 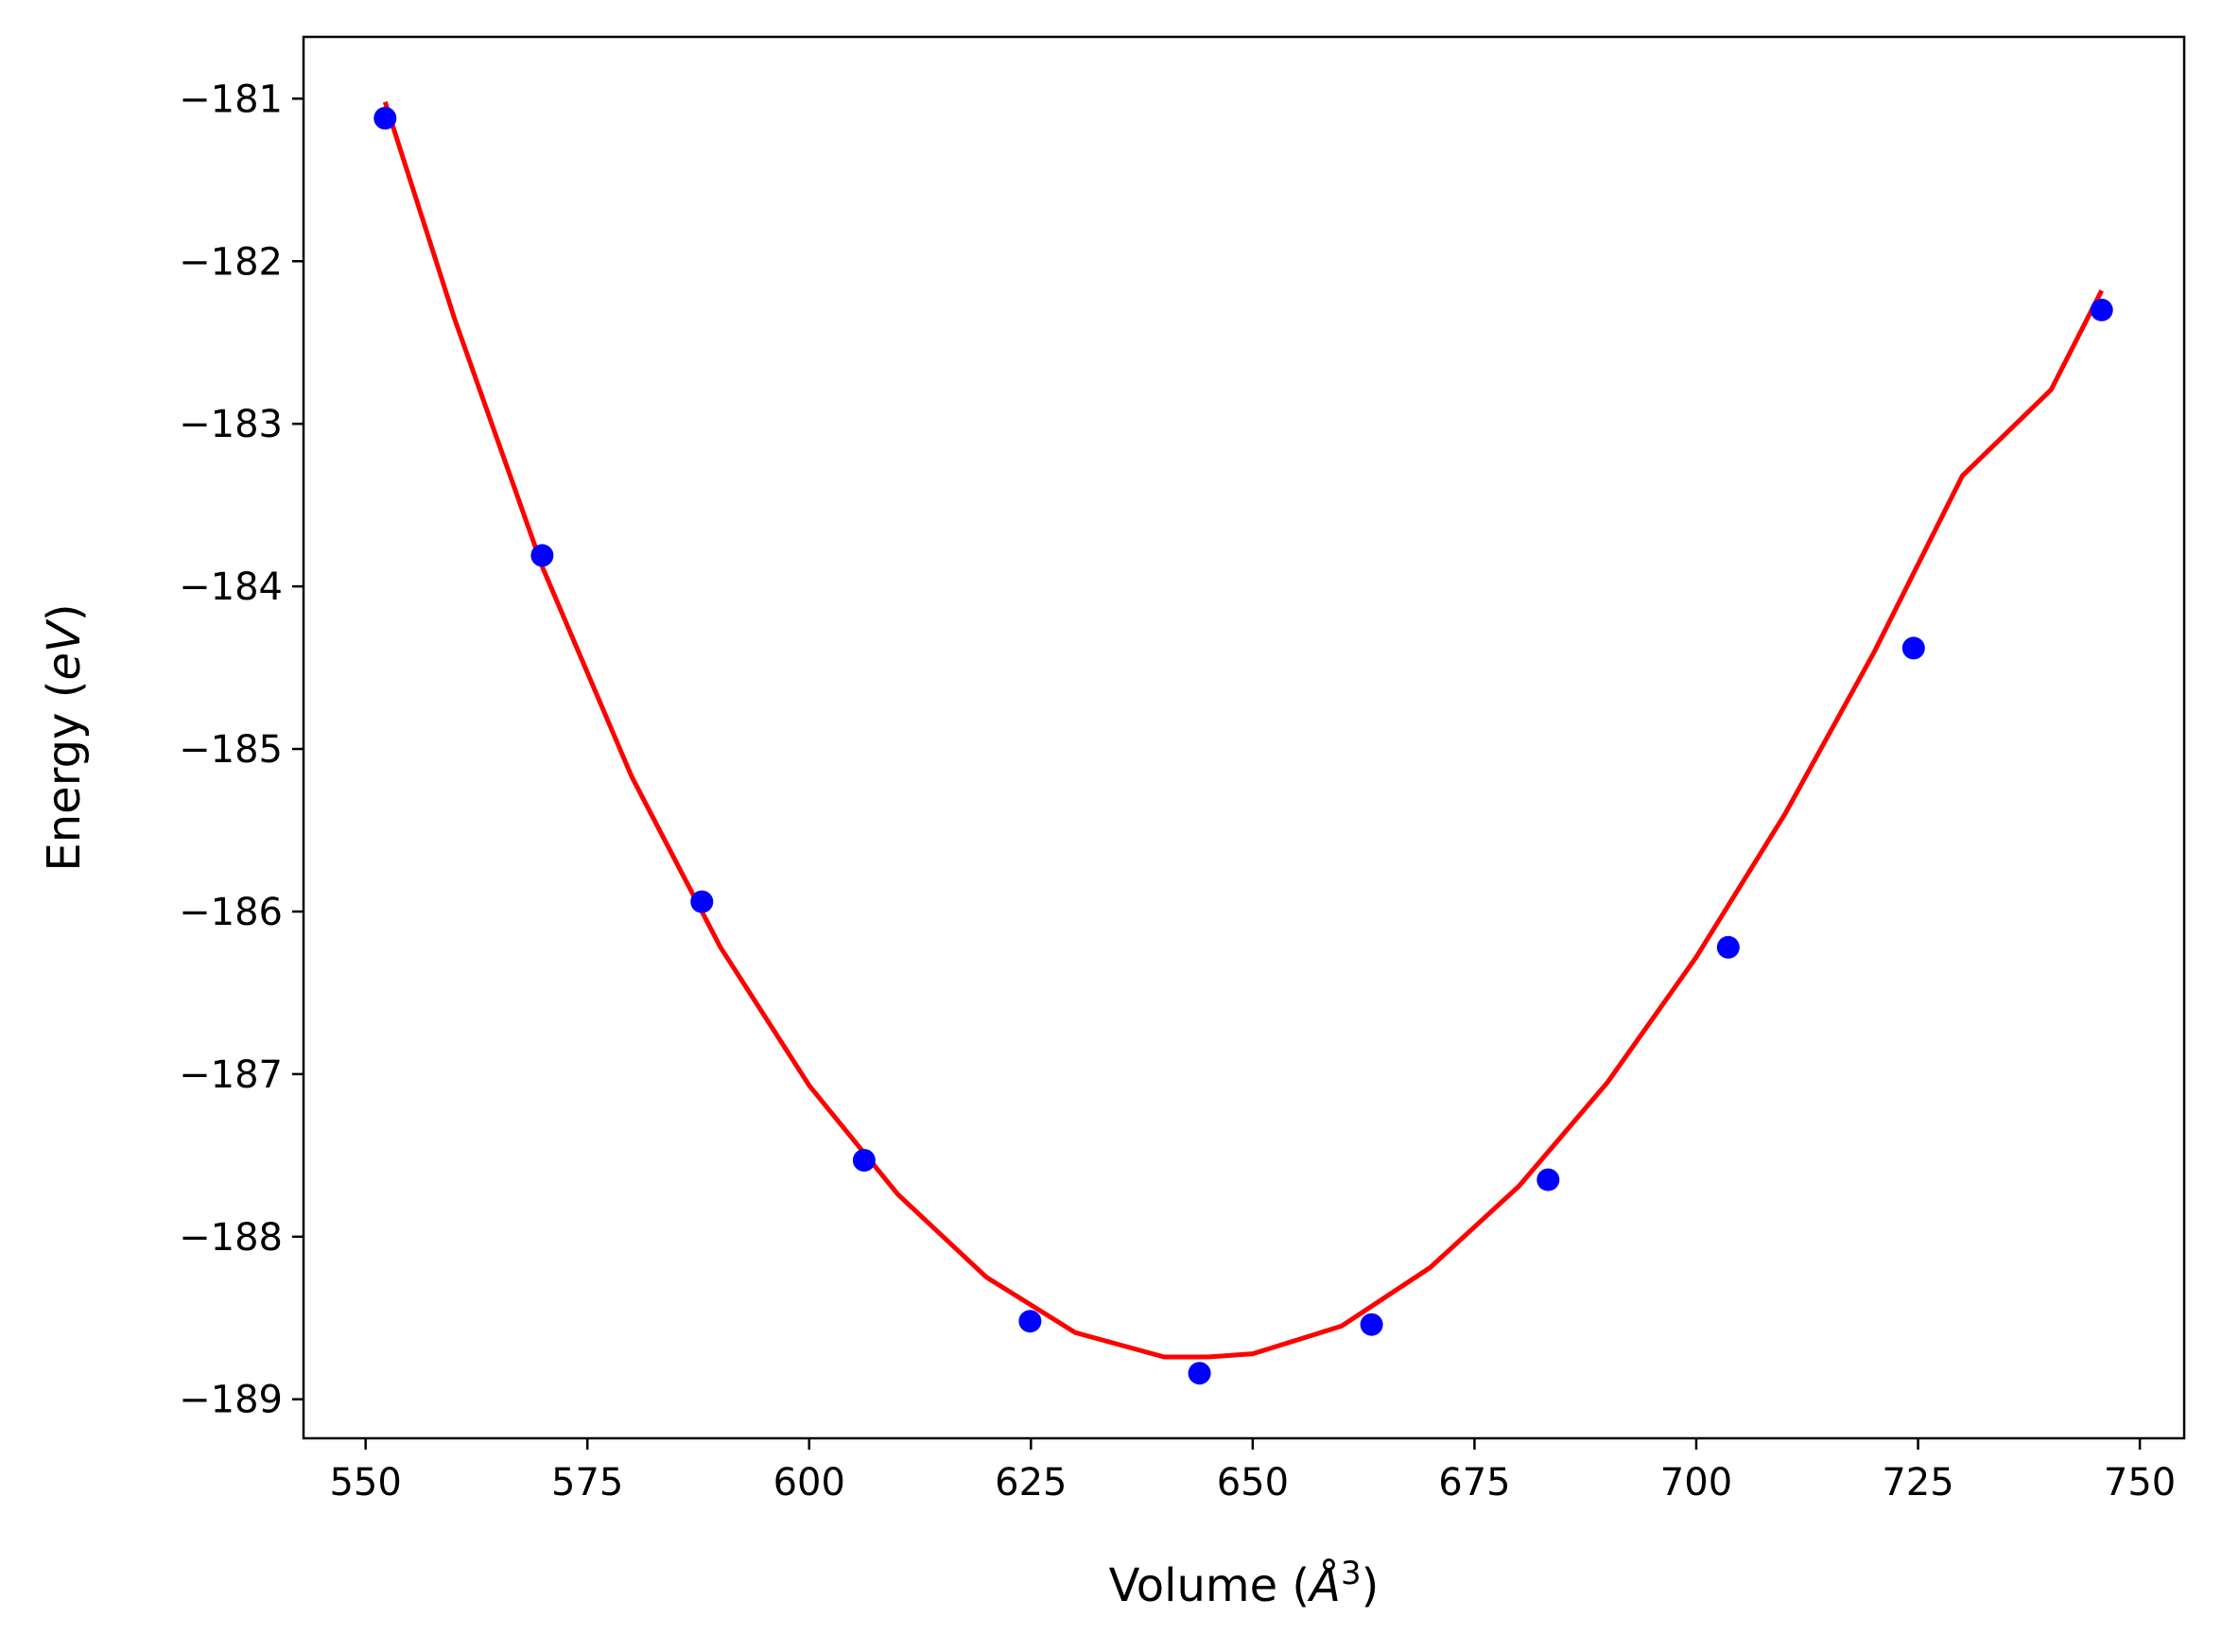 What do you see at coordinates (1253, 1483) in the screenshot?
I see `x-tick-label: 650` at bounding box center [1253, 1483].